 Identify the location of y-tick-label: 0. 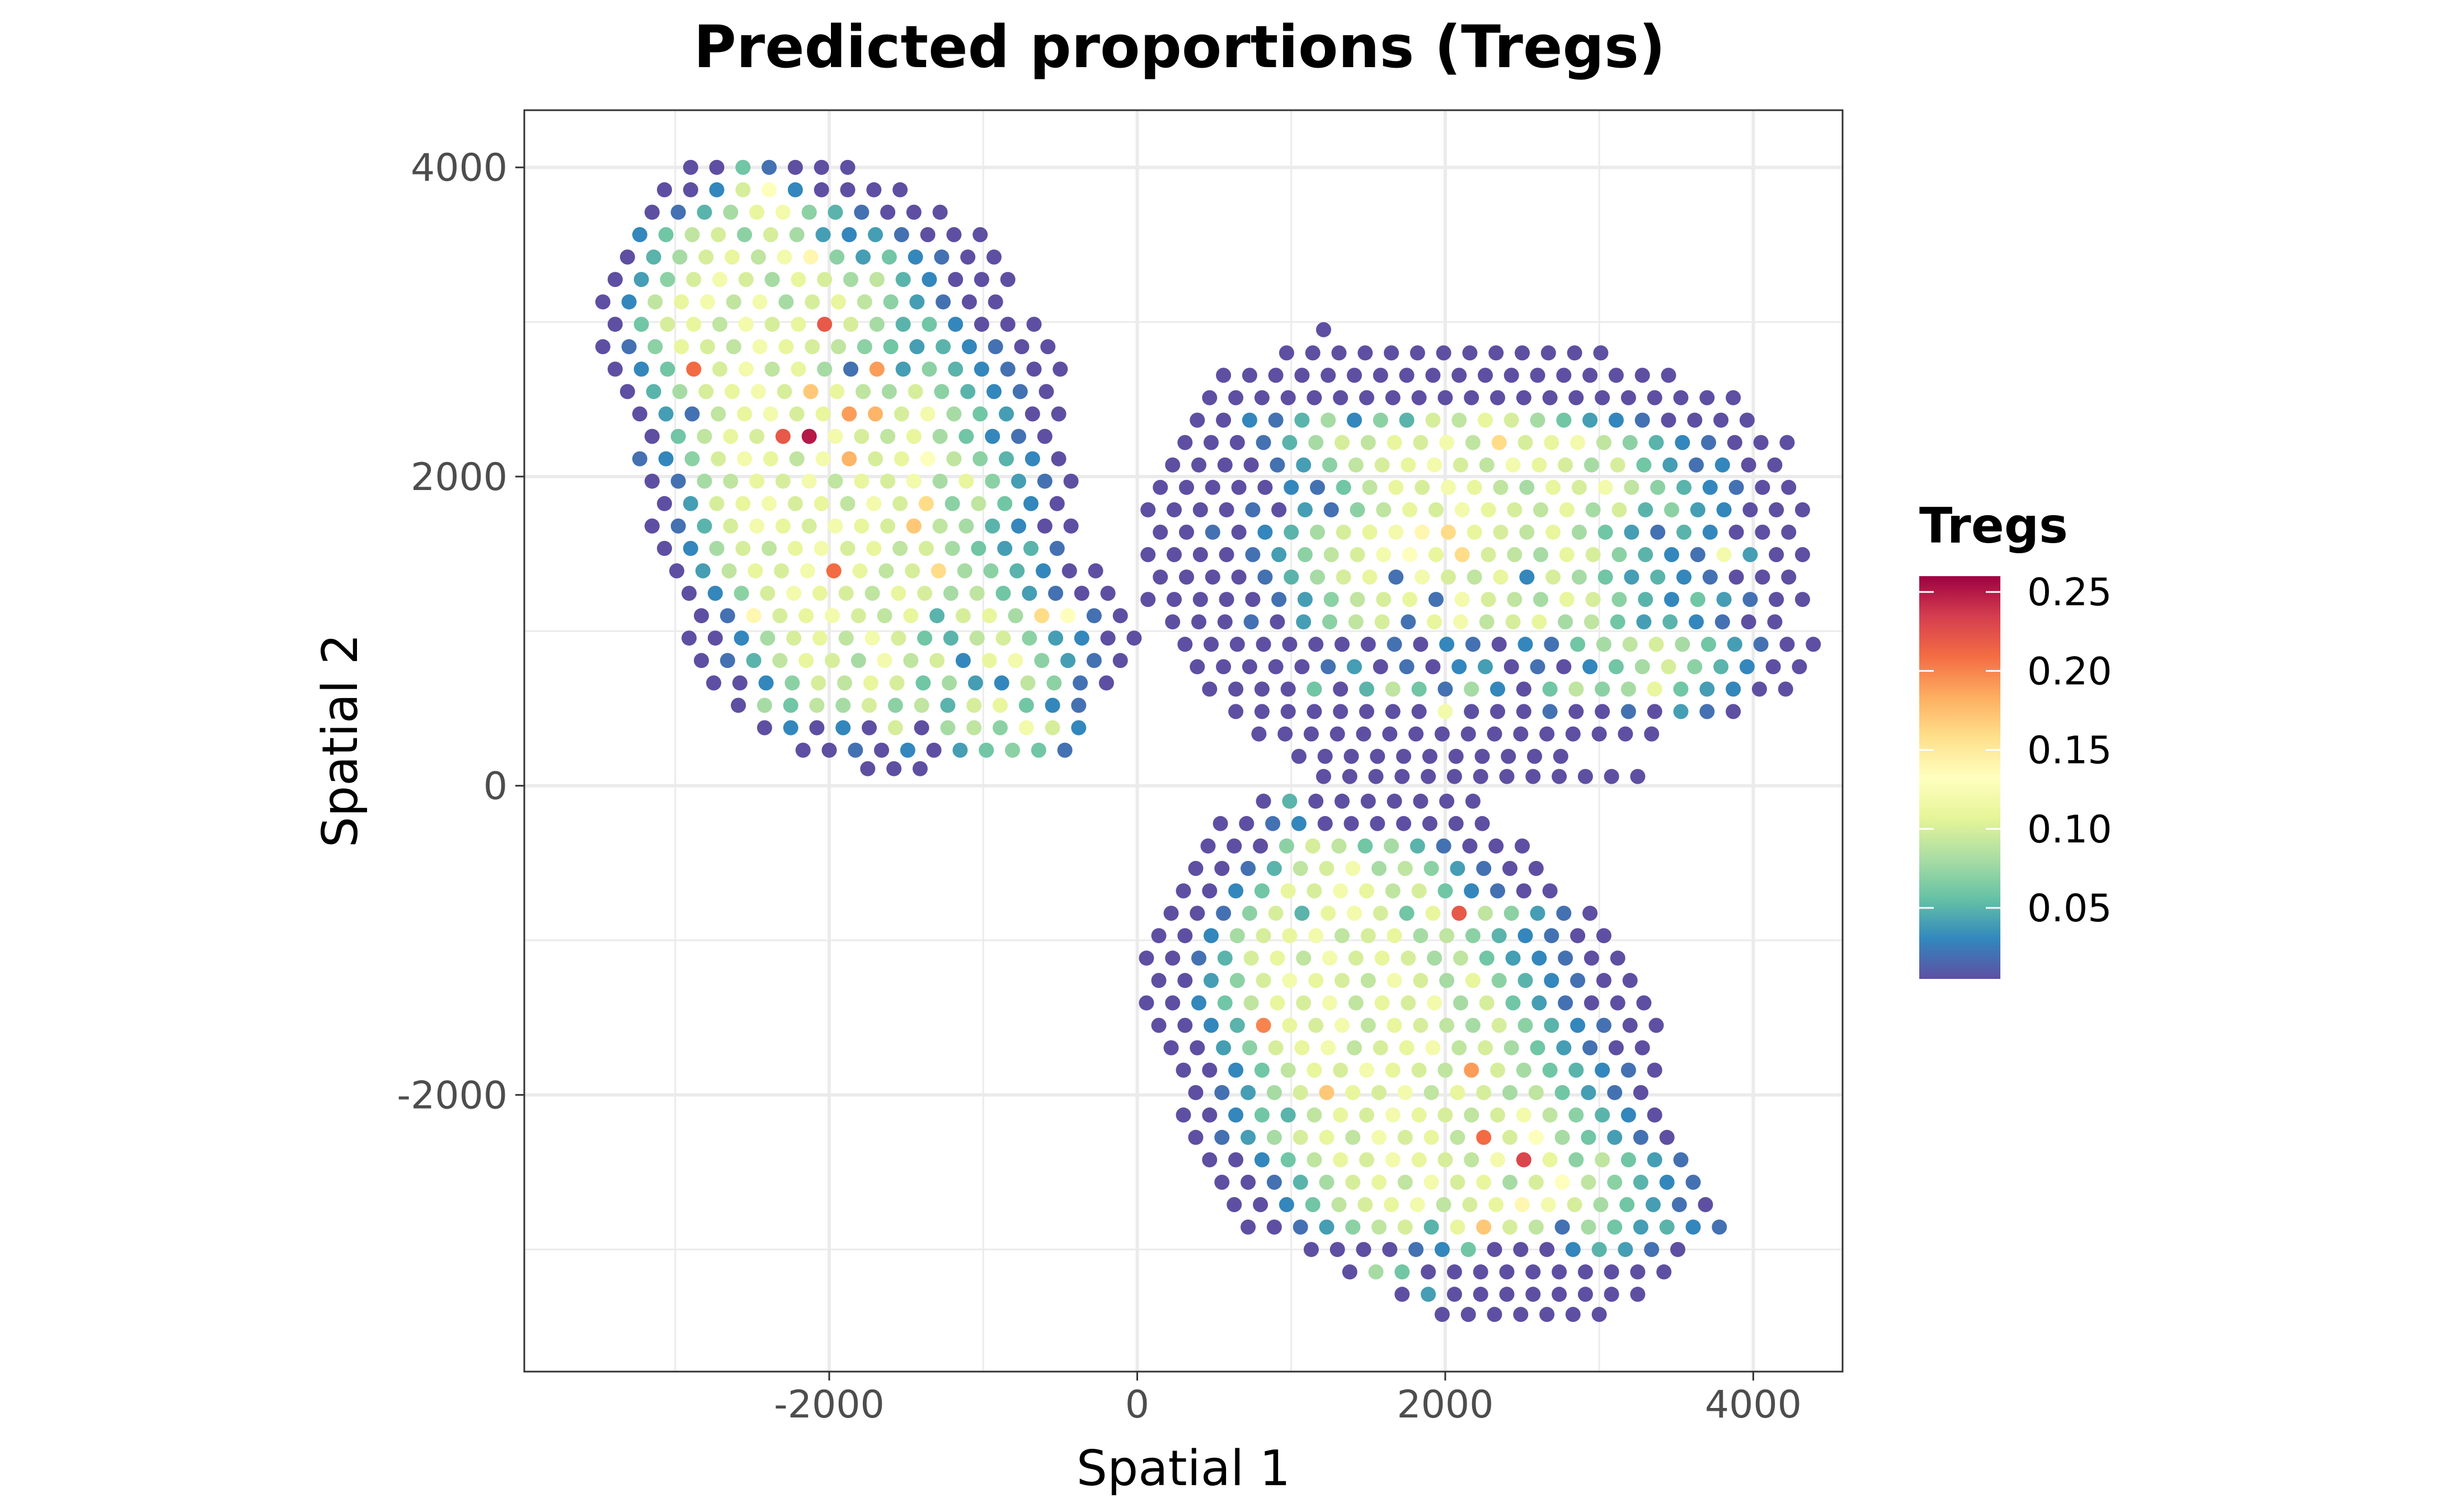
(495, 787).